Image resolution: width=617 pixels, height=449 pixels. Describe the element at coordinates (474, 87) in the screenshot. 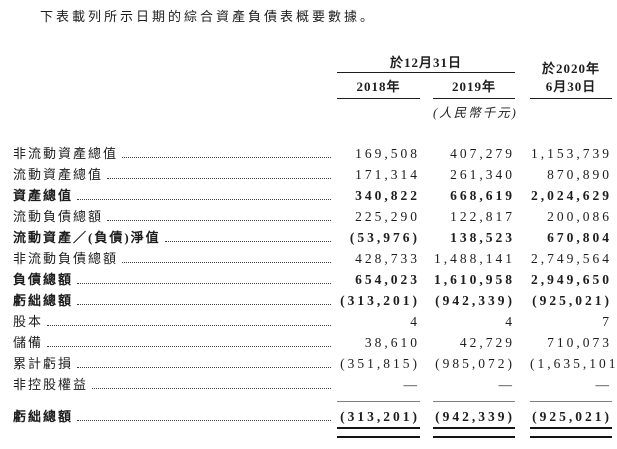

I see `column-header-2019: 2019年` at that location.